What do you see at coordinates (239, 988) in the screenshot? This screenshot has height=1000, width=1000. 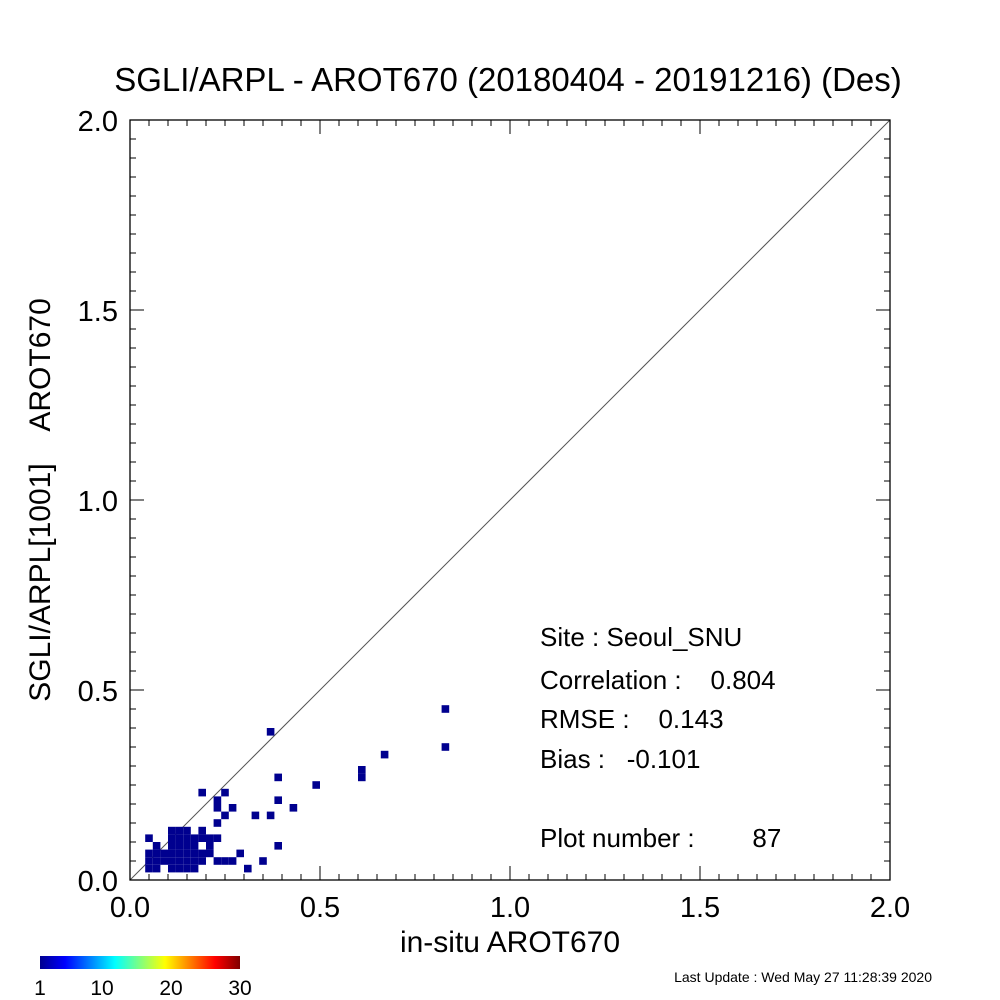 I see `colorbar-tick-label: 30` at bounding box center [239, 988].